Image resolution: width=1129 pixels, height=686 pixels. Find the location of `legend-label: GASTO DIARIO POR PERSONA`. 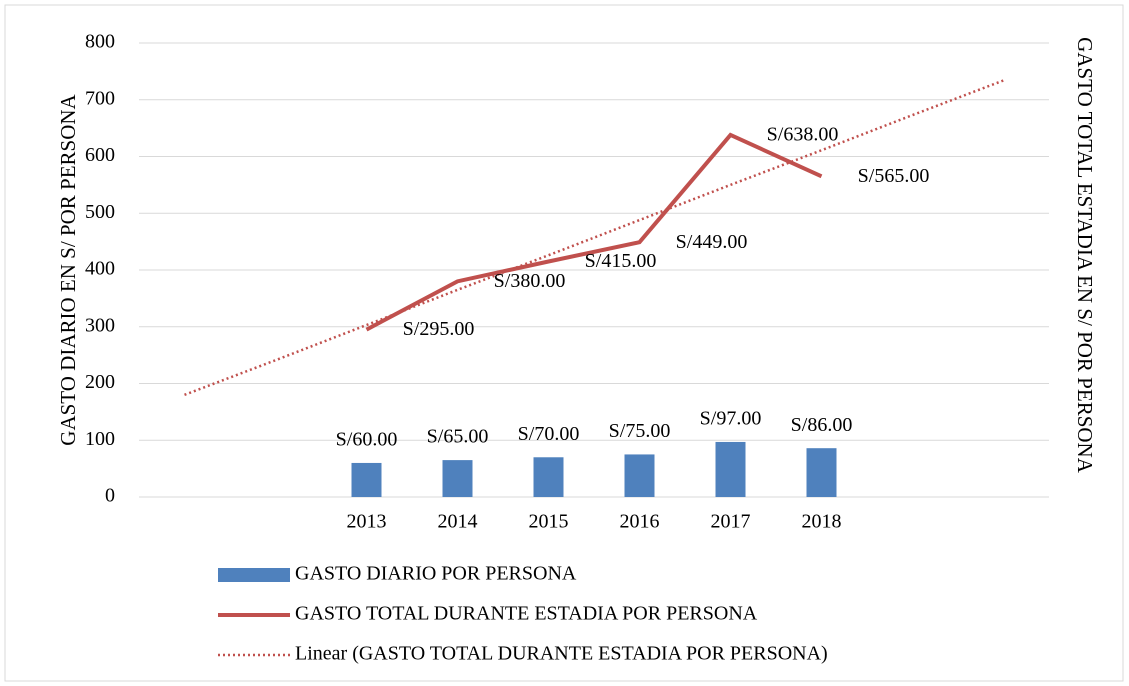

legend-label: GASTO DIARIO POR PERSONA is located at coordinates (436, 574).